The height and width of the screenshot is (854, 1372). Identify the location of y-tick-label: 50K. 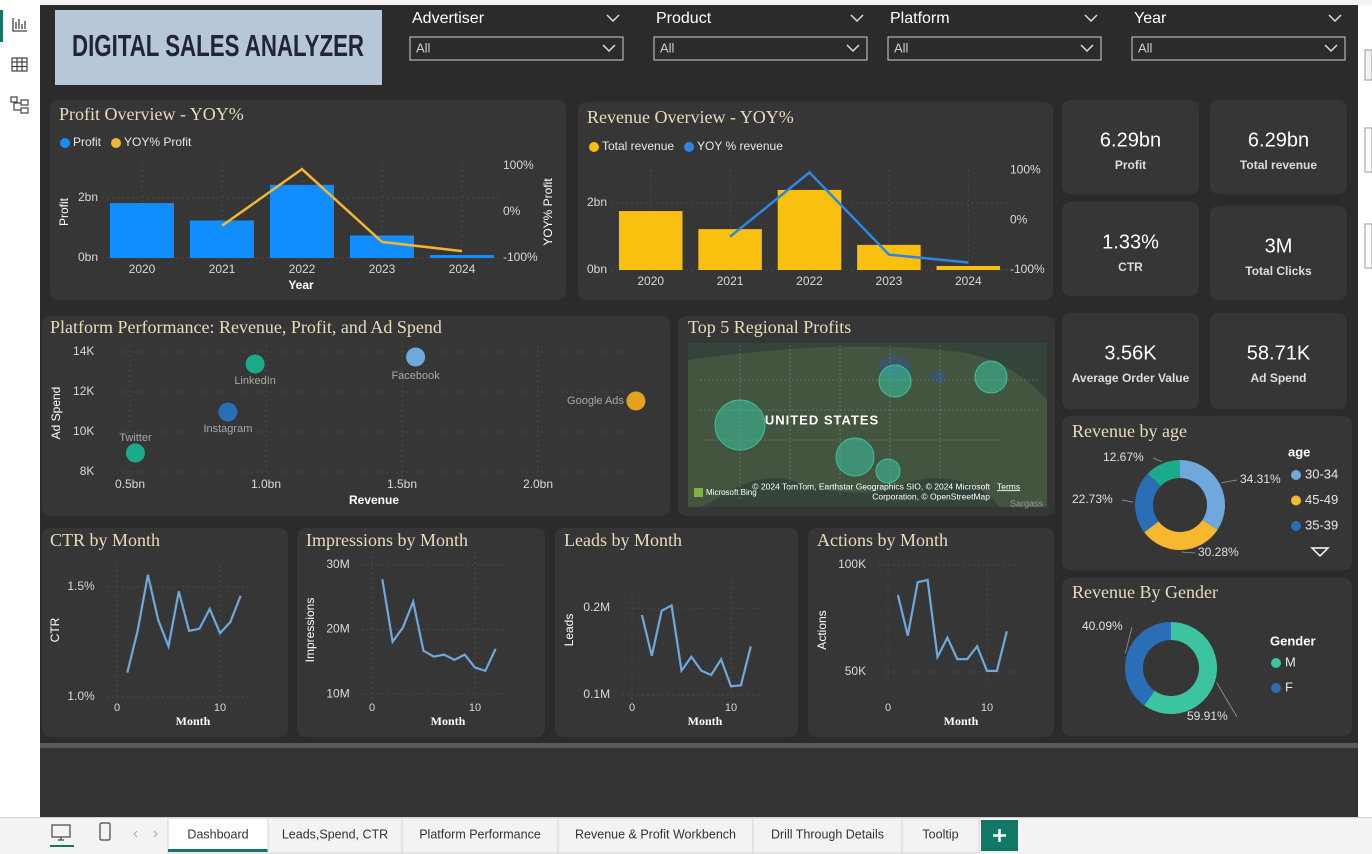
(855, 671).